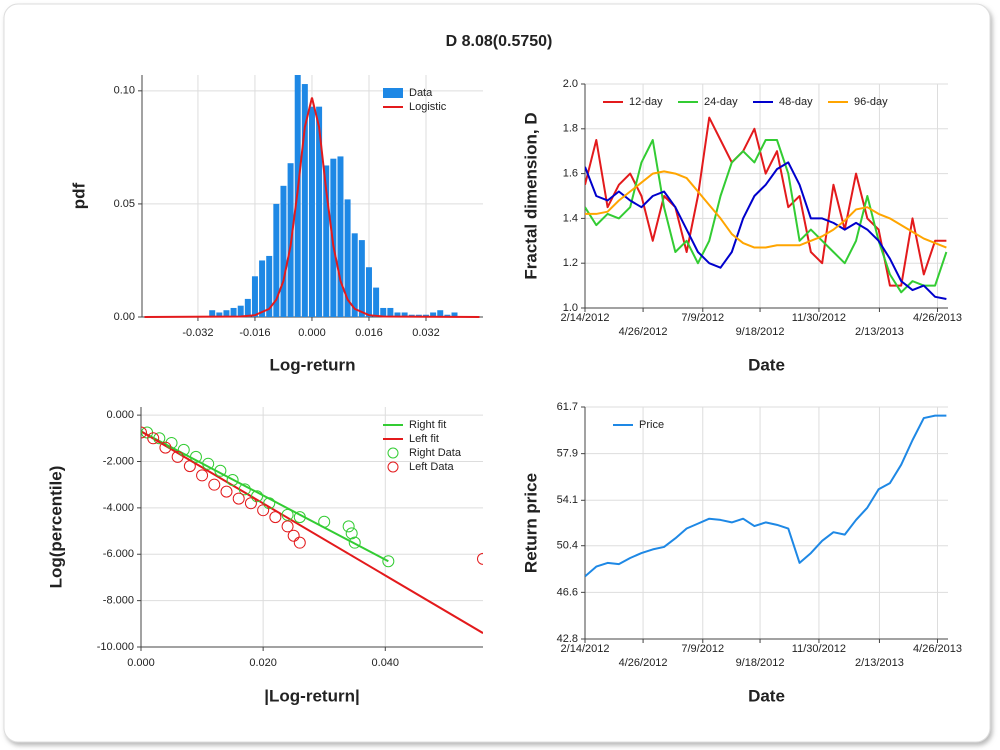 The width and height of the screenshot is (1000, 750). I want to click on x-tick-label: -0.016, so click(254, 333).